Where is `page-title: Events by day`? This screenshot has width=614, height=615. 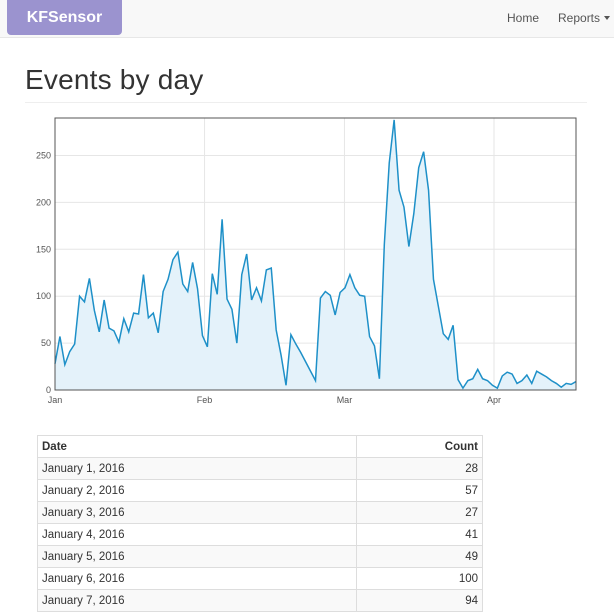 page-title: Events by day is located at coordinates (114, 79).